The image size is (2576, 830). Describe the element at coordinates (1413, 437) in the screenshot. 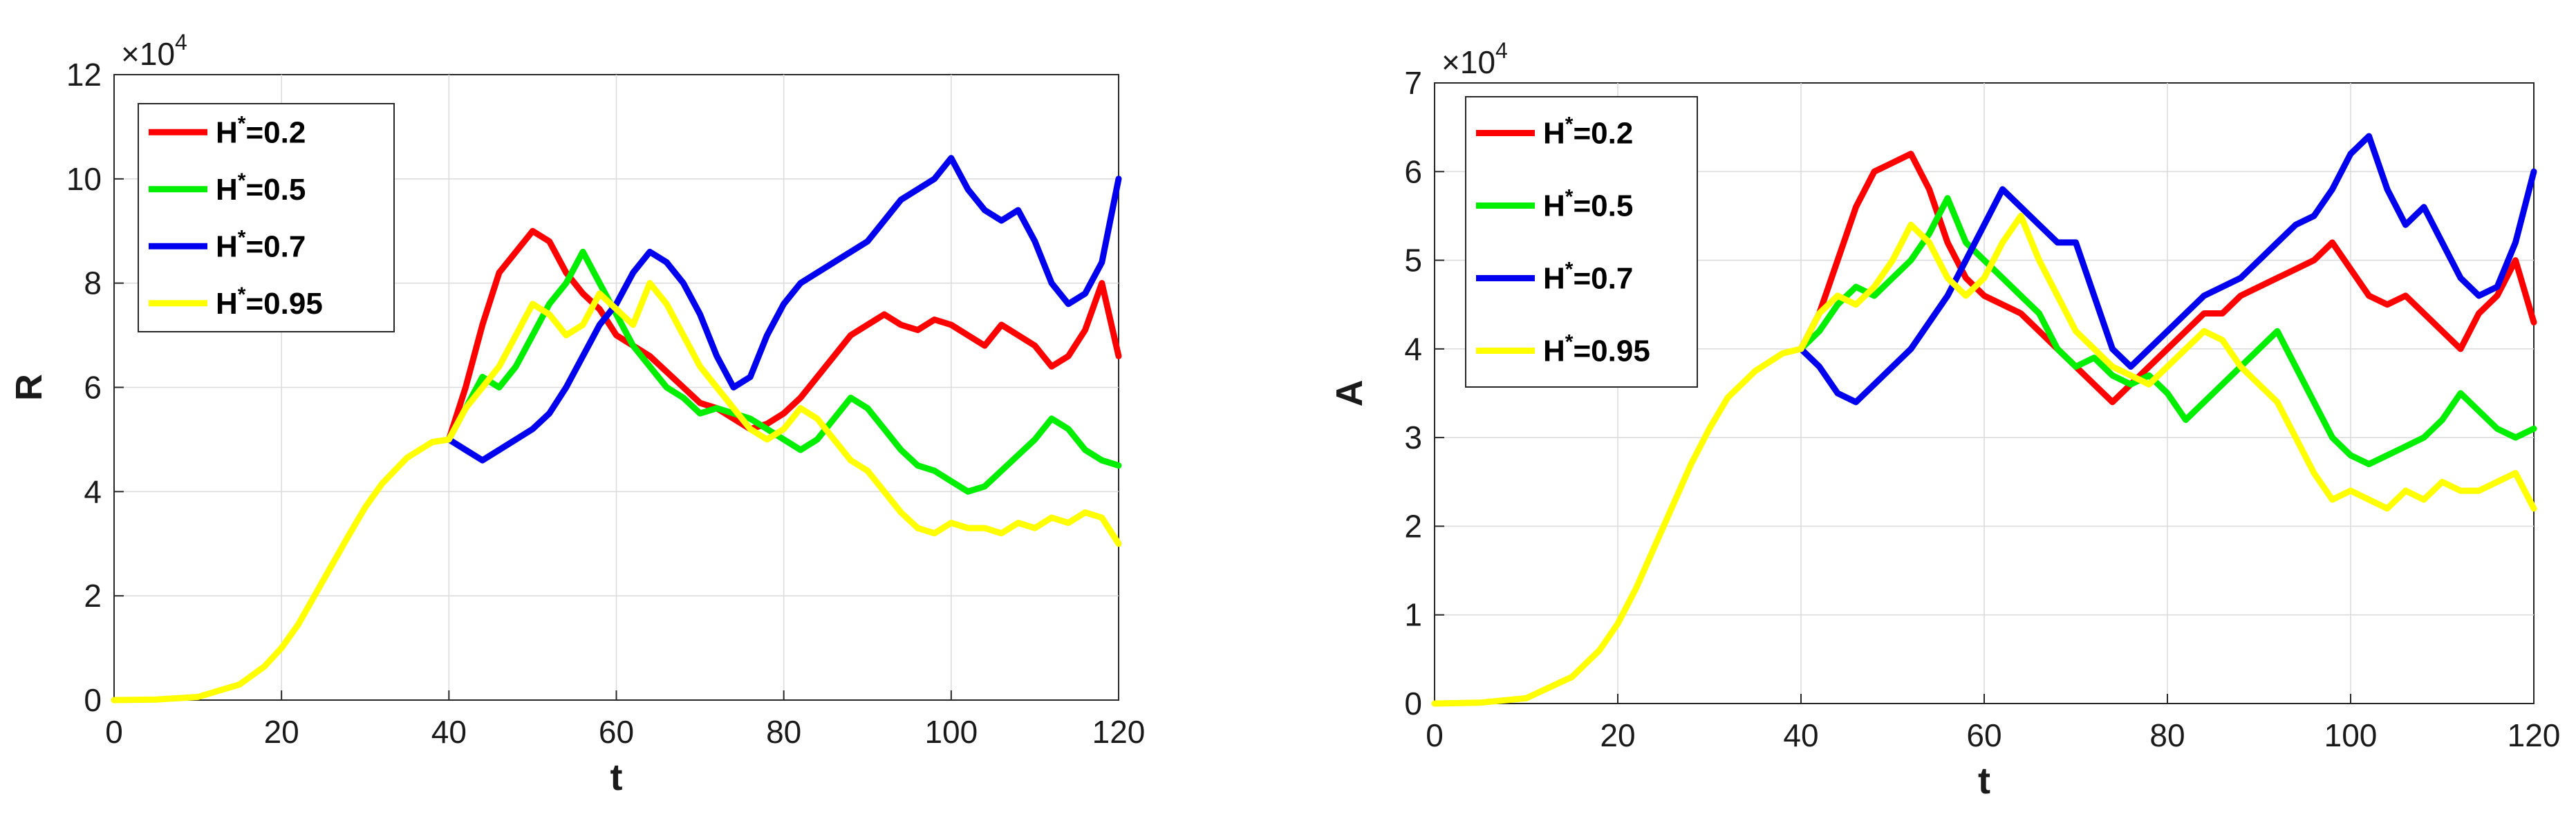

I see `y-tick-label: 3` at that location.